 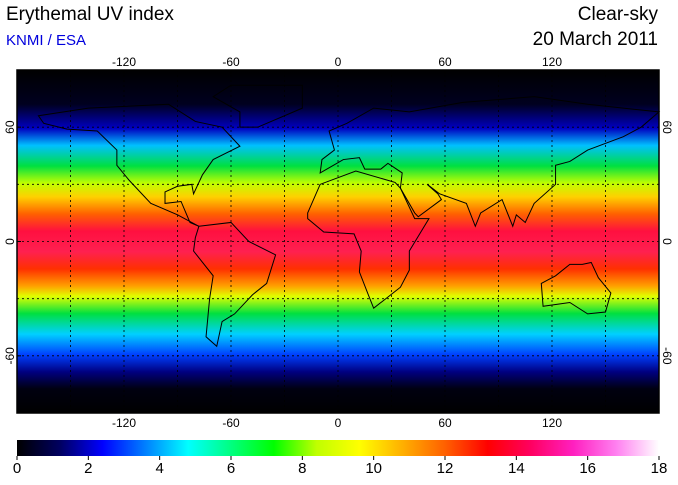 What do you see at coordinates (587, 468) in the screenshot?
I see `colorbar-label: 16` at bounding box center [587, 468].